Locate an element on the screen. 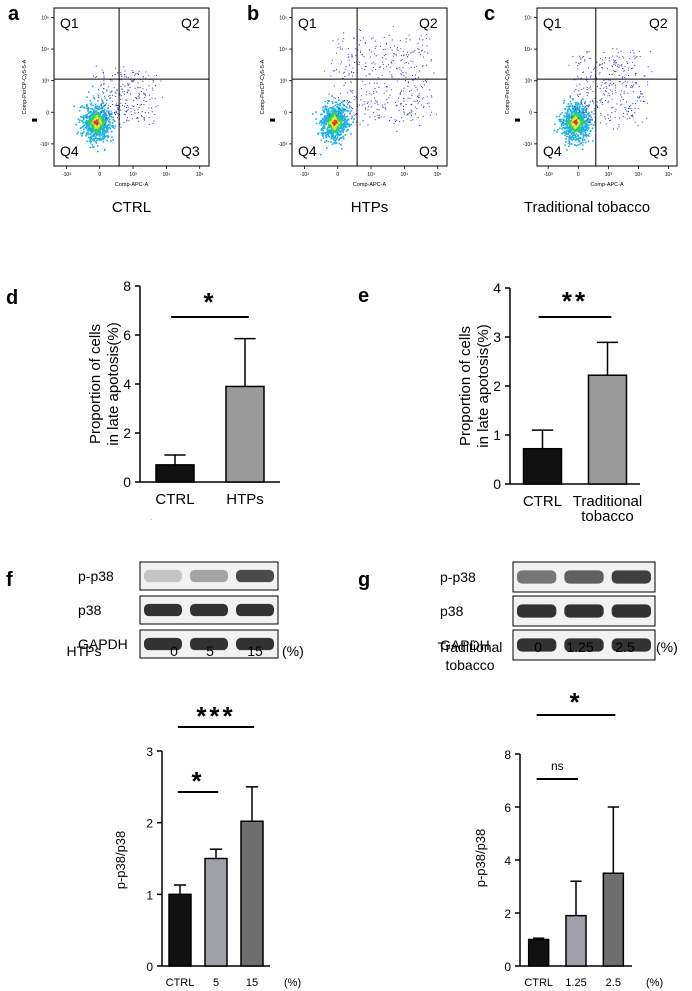 The height and width of the screenshot is (991, 692). panel-letter-d: d is located at coordinates (12, 298).